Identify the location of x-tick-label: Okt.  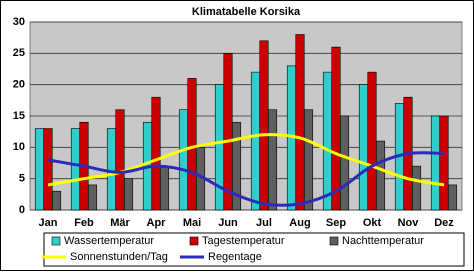
(372, 223).